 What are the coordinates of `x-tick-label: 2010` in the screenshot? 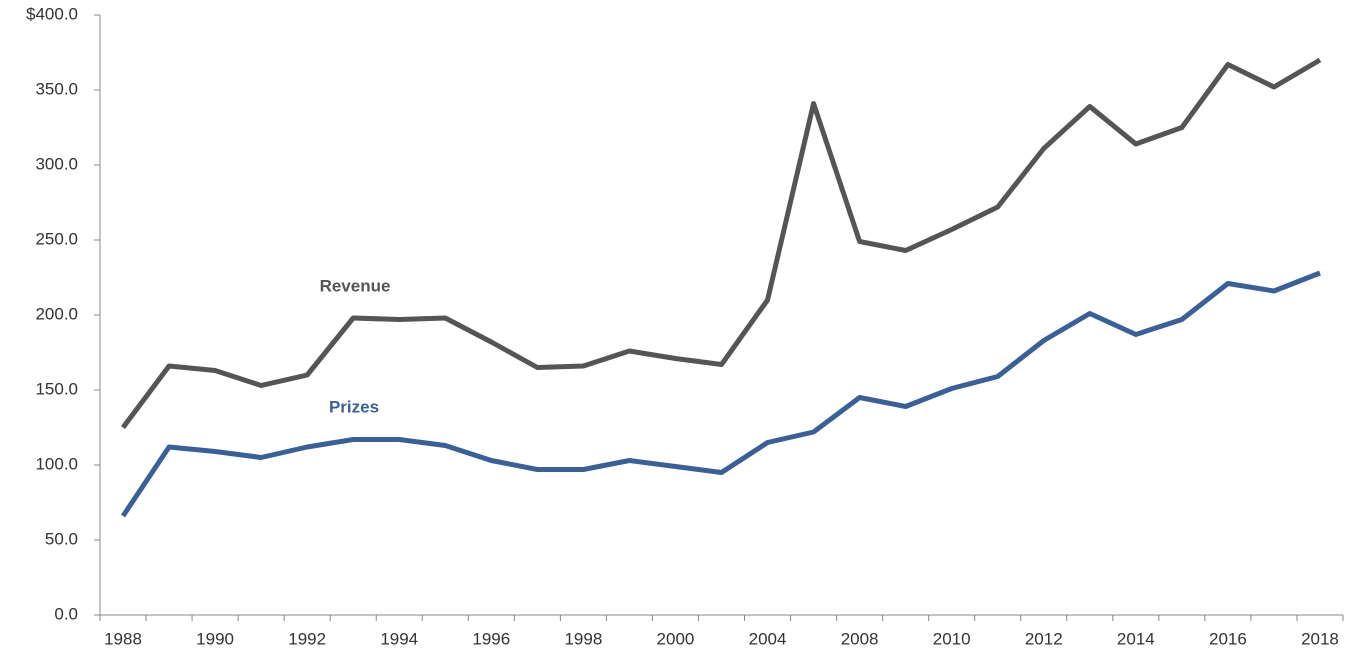 It's located at (952, 638).